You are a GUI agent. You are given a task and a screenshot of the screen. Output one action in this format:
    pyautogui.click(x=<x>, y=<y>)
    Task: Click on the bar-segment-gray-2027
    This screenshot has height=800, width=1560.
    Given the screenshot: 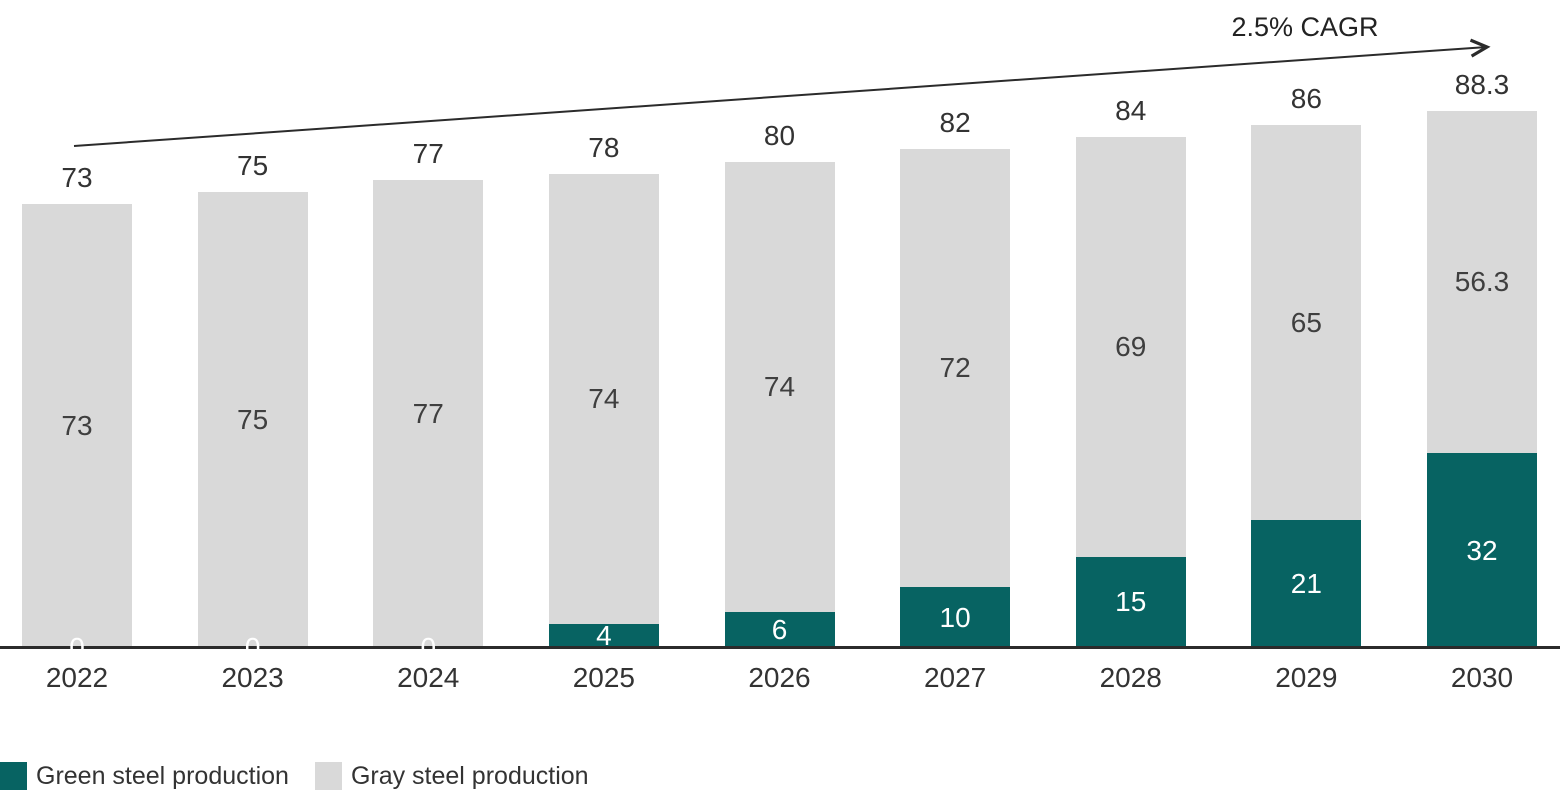 What is the action you would take?
    pyautogui.click(x=955, y=368)
    